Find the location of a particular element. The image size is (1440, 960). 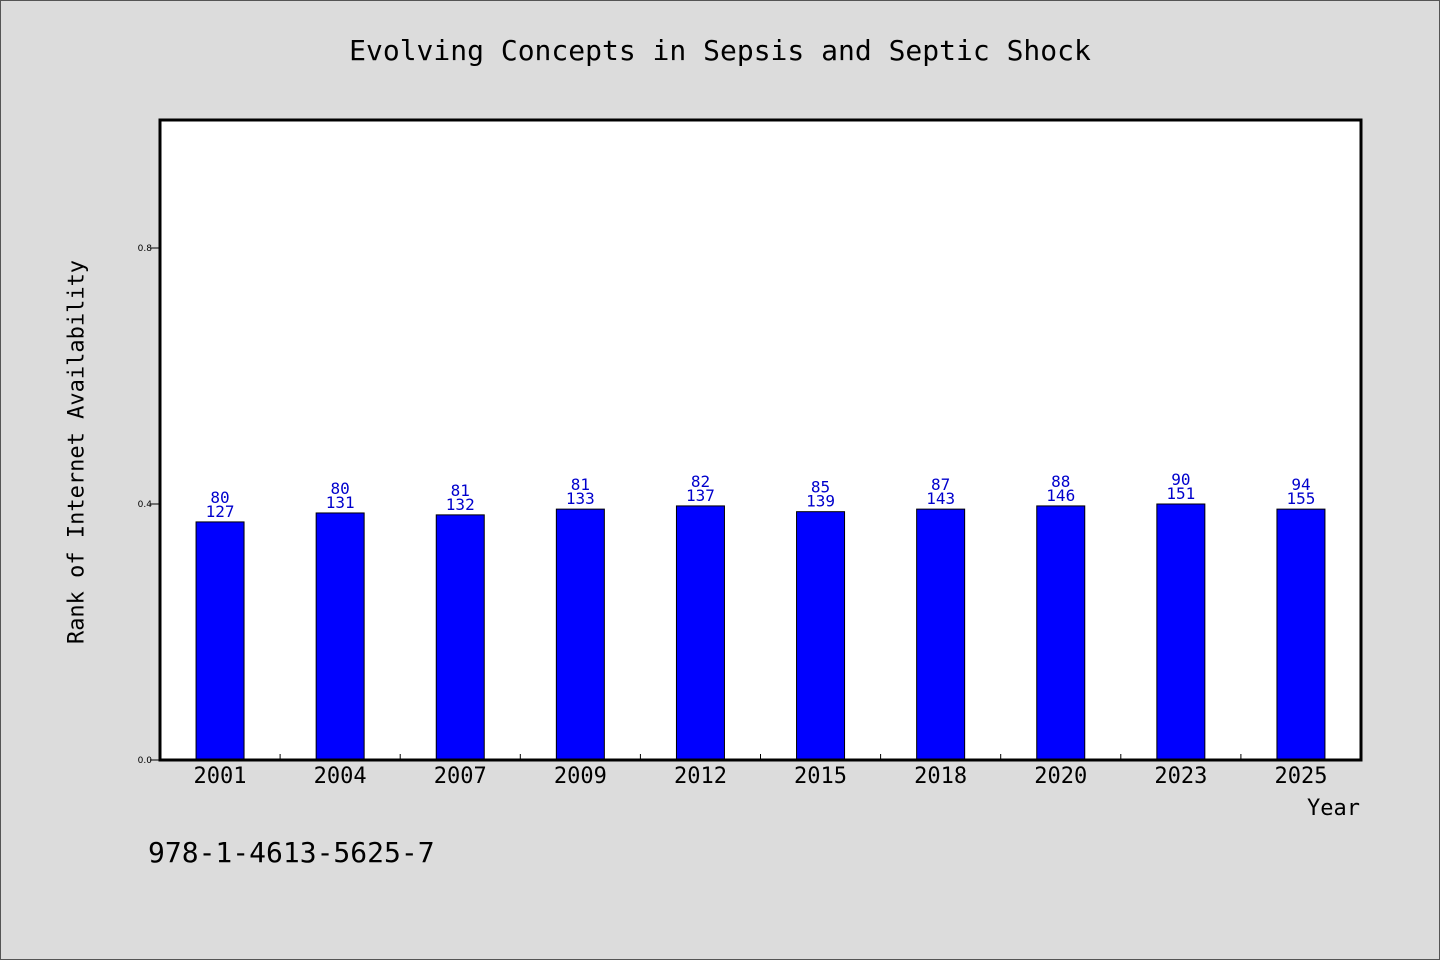

bar-annotation-bottom: 151 is located at coordinates (1180, 493).